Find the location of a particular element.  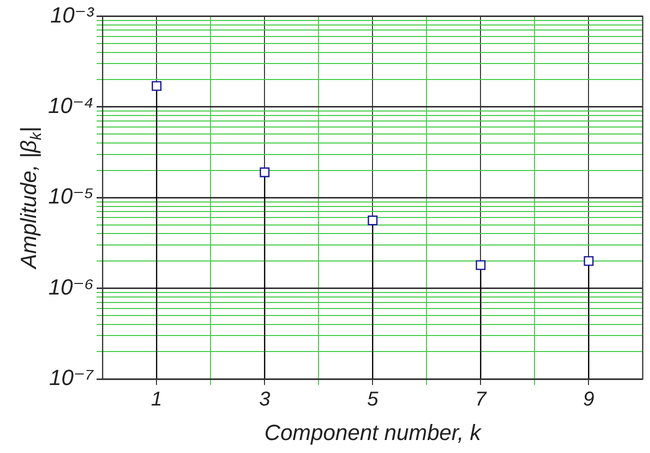

y-tick-label: 10⁻⁴ is located at coordinates (71, 105).